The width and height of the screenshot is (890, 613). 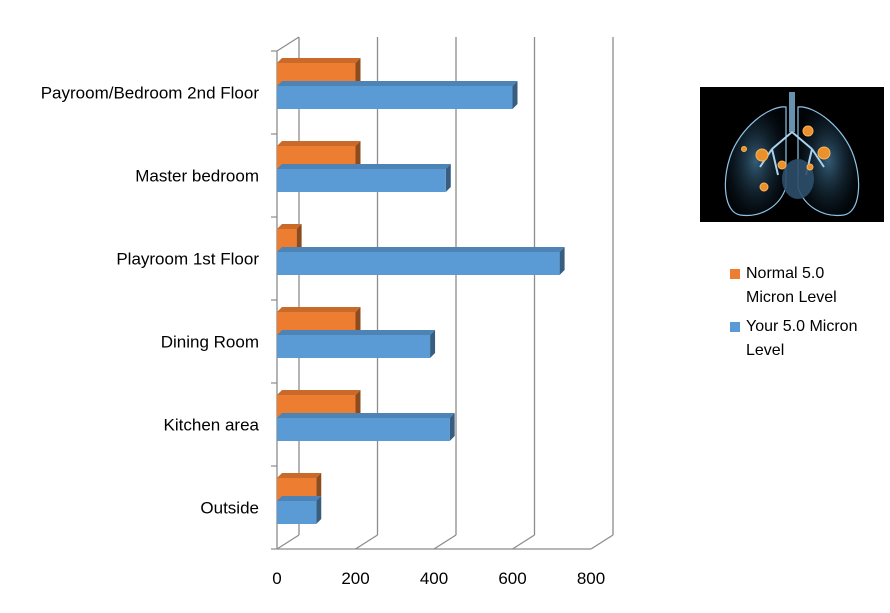 I want to click on category-label: Playroom 1st Floor, so click(x=187, y=259).